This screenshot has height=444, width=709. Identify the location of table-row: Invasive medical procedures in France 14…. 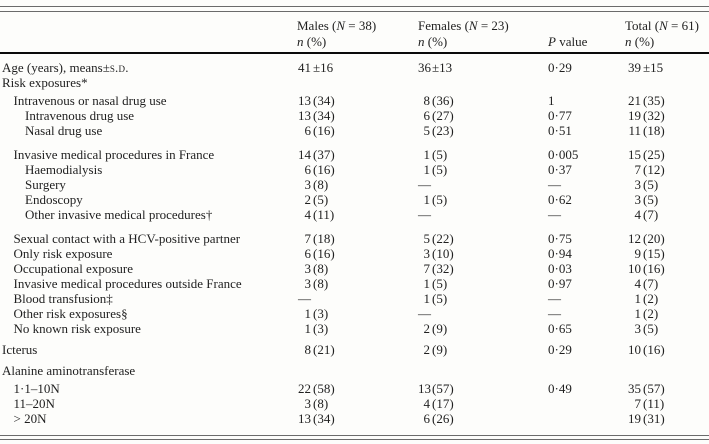
(354, 154).